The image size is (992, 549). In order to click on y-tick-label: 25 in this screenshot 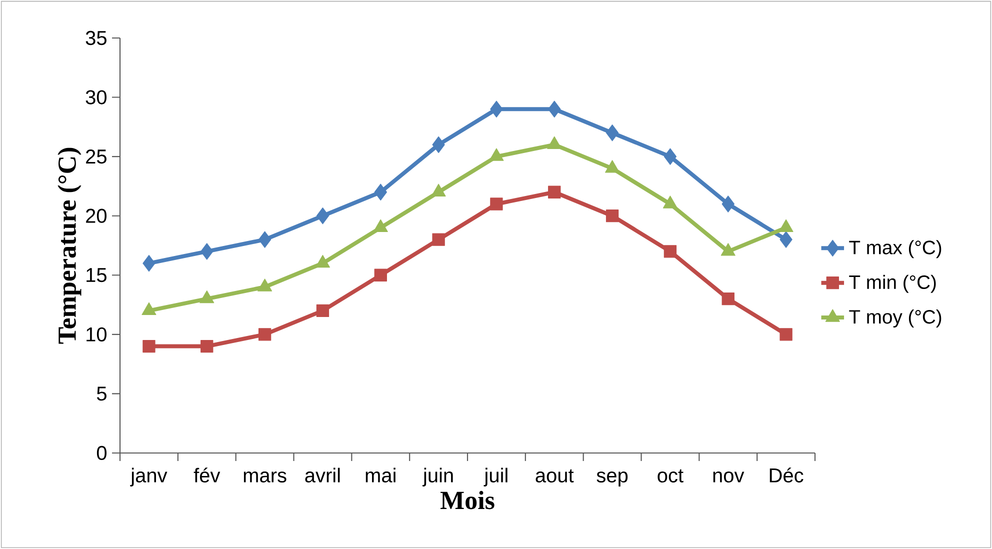, I will do `click(96, 156)`.